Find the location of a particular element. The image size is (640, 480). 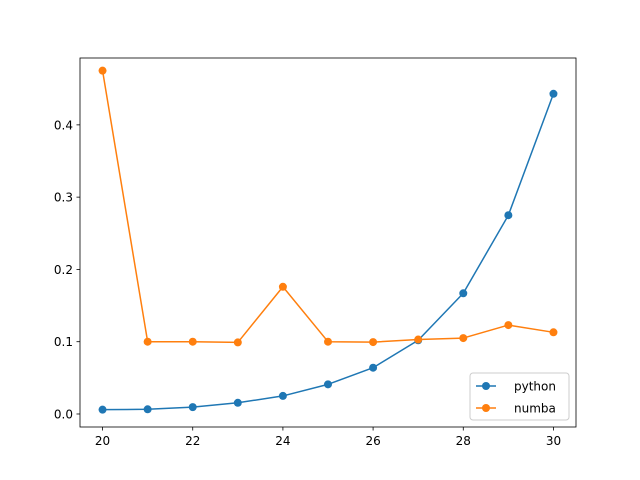

legend-label-numba: numba is located at coordinates (535, 409).